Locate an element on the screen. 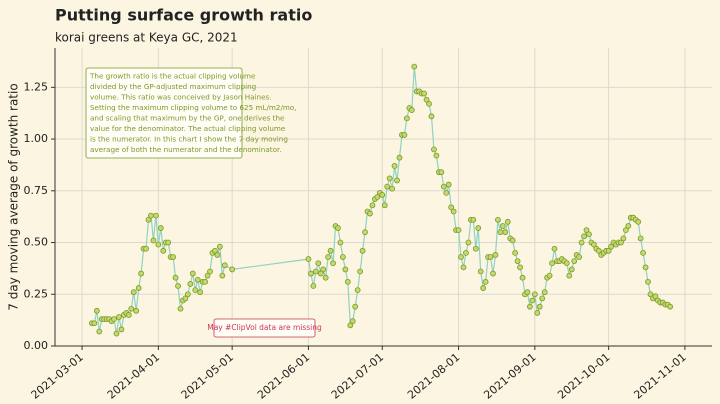 This screenshot has height=404, width=720. x-tick-label: 2021-11-01 is located at coordinates (659, 376).